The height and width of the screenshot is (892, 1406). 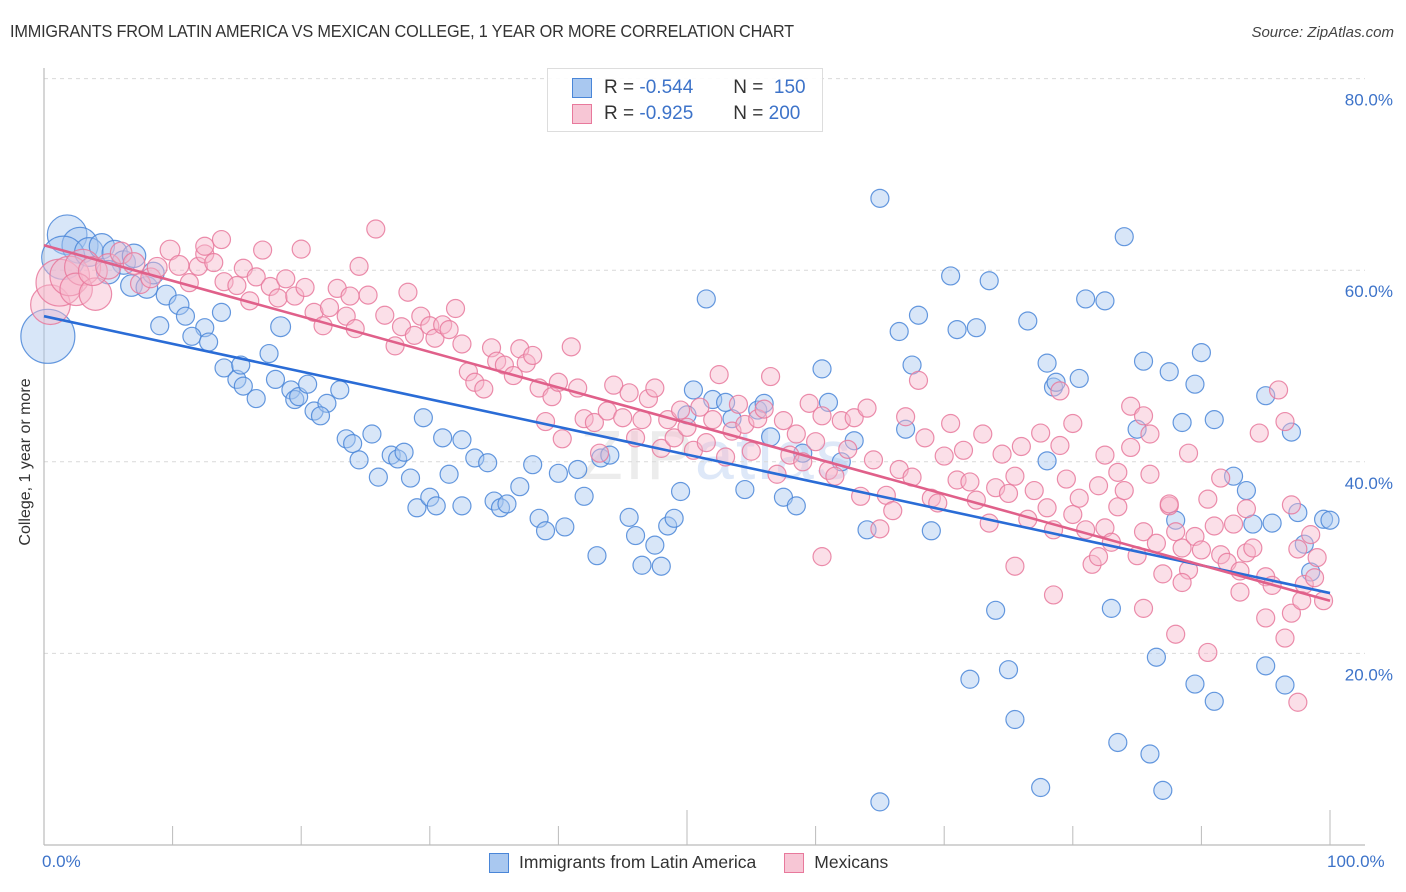 I want to click on r-value: -0.925, so click(x=666, y=113).